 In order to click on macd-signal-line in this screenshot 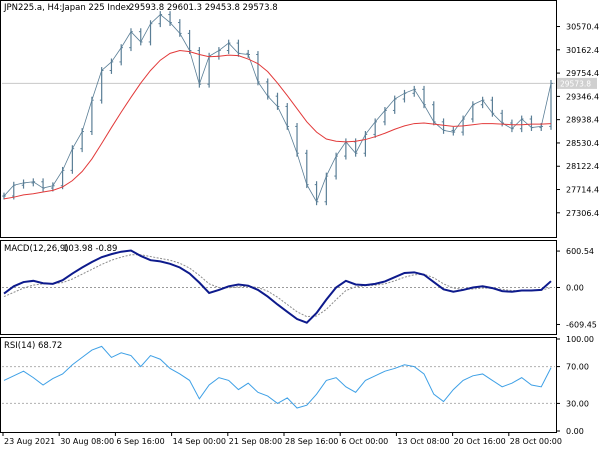, I will do `click(277, 286)`.